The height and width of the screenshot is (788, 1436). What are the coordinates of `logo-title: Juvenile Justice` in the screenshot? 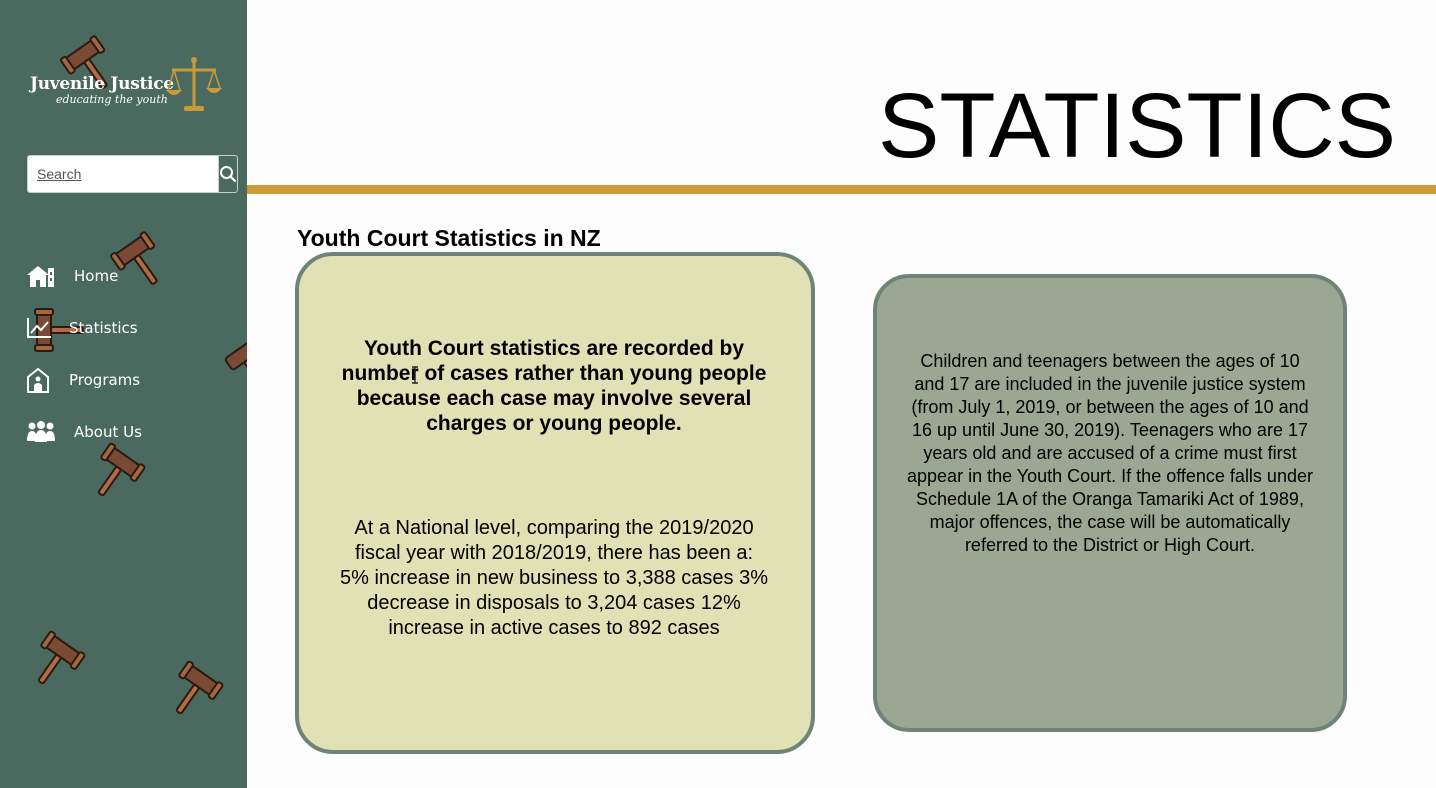 It's located at (102, 84).